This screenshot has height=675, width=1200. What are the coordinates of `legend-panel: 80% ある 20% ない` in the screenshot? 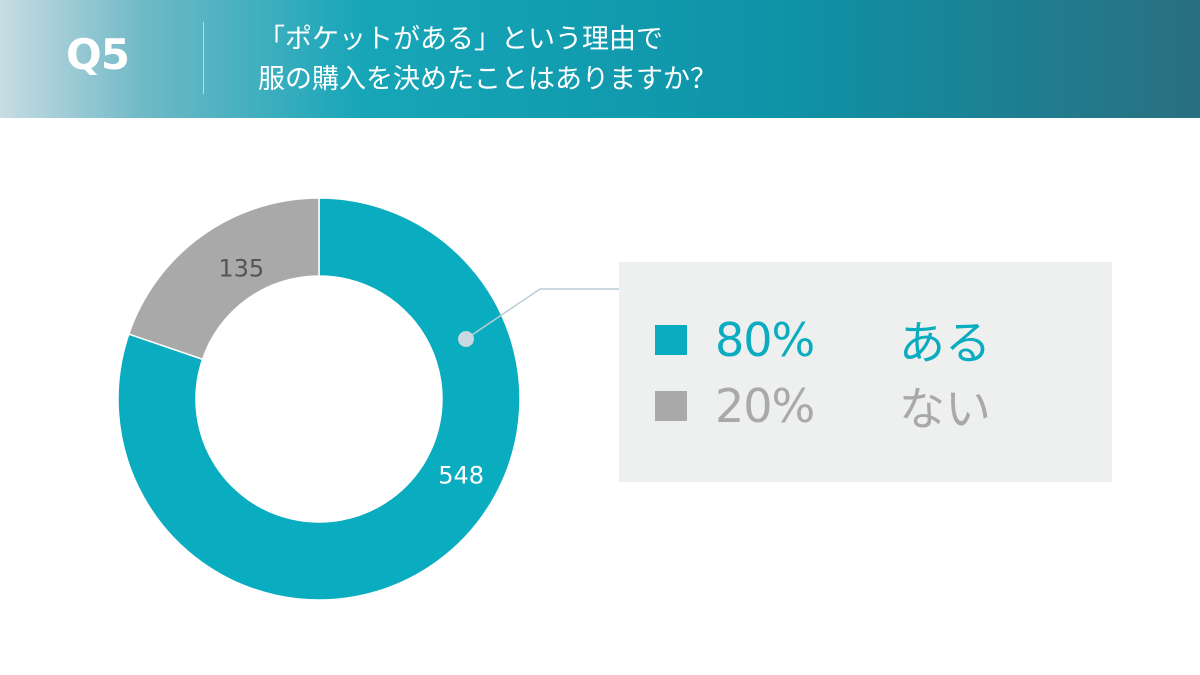 It's located at (865, 372).